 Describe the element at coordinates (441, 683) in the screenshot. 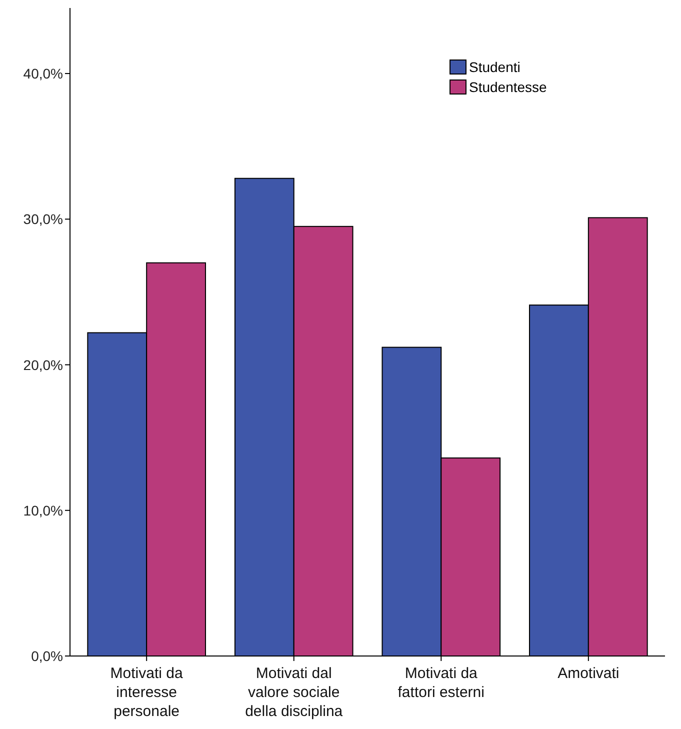

I see `x-tick-label: Motivati da fattori esterni` at that location.